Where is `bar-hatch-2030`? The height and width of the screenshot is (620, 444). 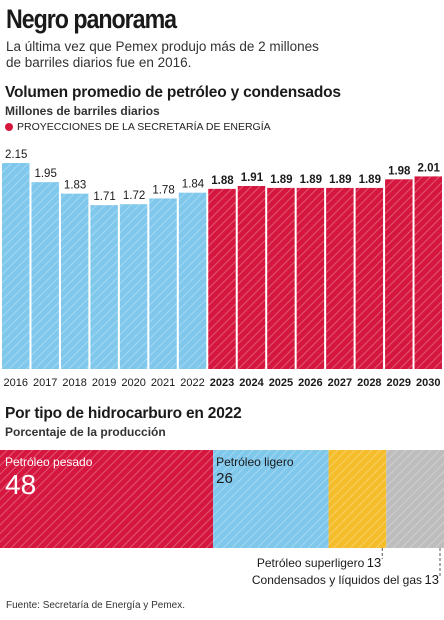 bar-hatch-2030 is located at coordinates (428, 272).